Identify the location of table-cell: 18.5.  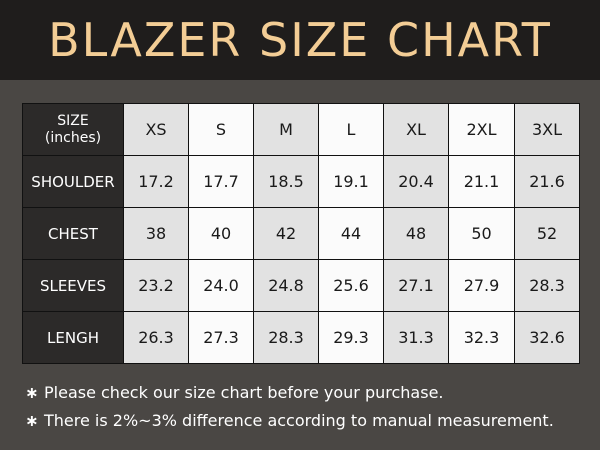
(286, 181).